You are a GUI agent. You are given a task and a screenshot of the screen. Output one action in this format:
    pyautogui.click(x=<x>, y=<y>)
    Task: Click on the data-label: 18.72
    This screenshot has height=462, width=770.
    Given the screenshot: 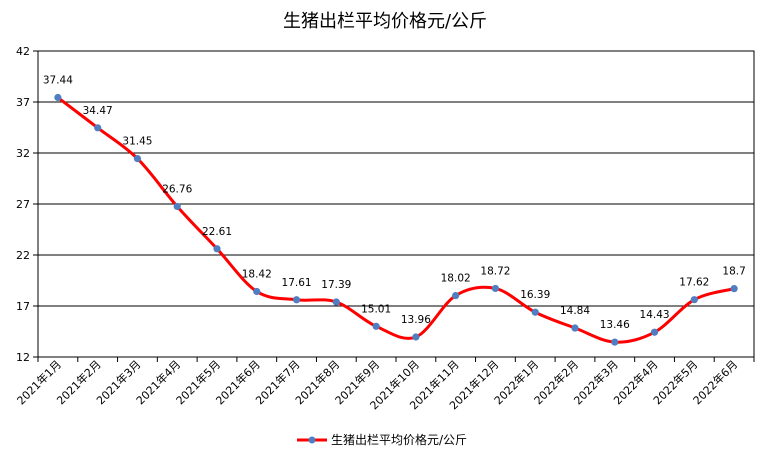 What is the action you would take?
    pyautogui.click(x=495, y=271)
    